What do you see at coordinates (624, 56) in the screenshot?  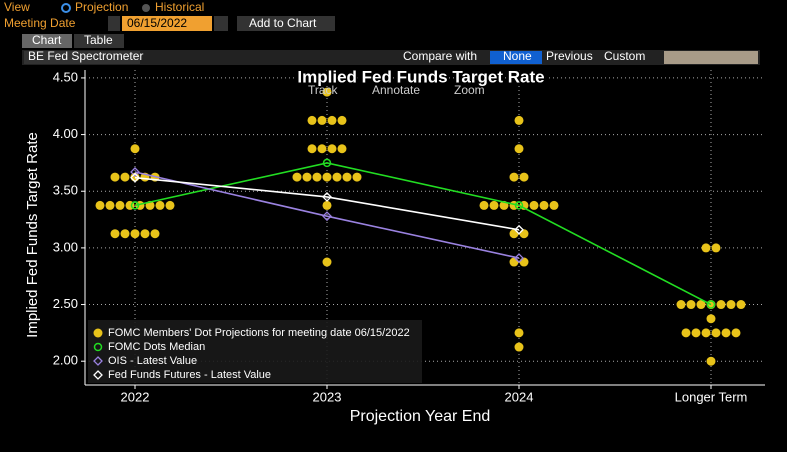 I see `custom-text: Custom` at bounding box center [624, 56].